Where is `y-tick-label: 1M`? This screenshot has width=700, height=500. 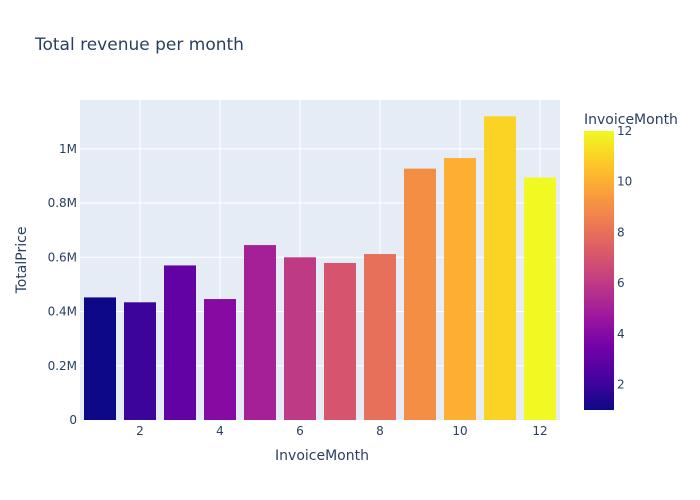
y-tick-label: 1M is located at coordinates (68, 149).